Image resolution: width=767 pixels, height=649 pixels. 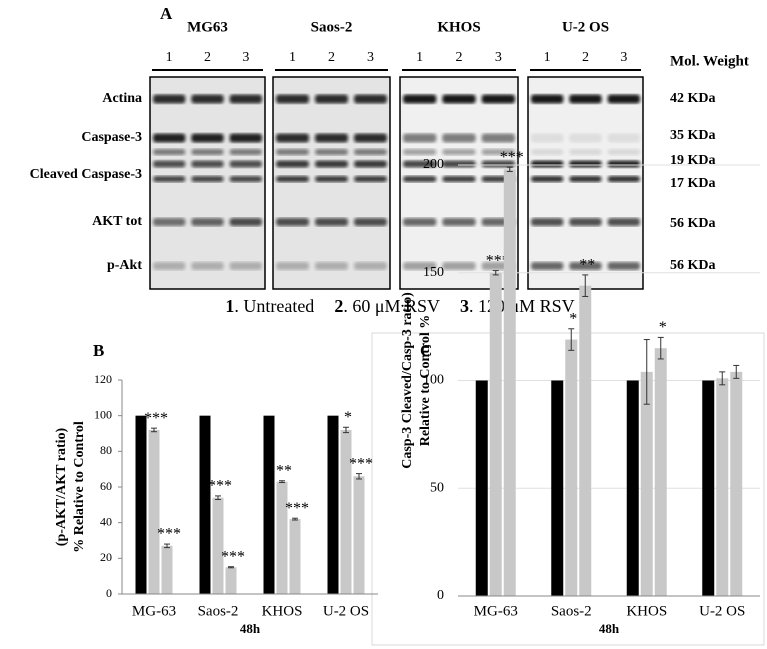 I want to click on group-name: U-2 OS, so click(x=585, y=27).